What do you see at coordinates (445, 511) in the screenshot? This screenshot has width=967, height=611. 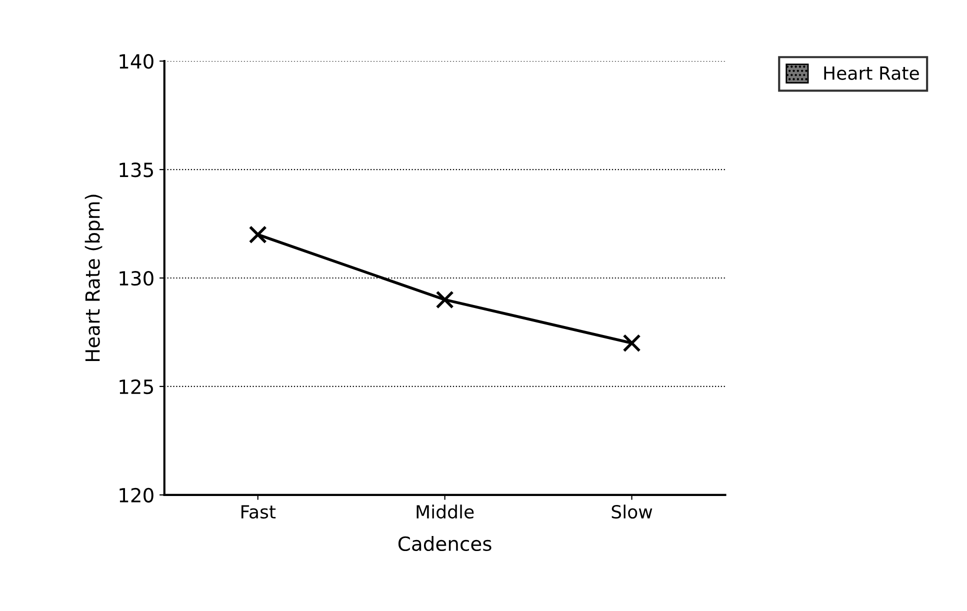 I see `x-tick-label: Middle` at bounding box center [445, 511].